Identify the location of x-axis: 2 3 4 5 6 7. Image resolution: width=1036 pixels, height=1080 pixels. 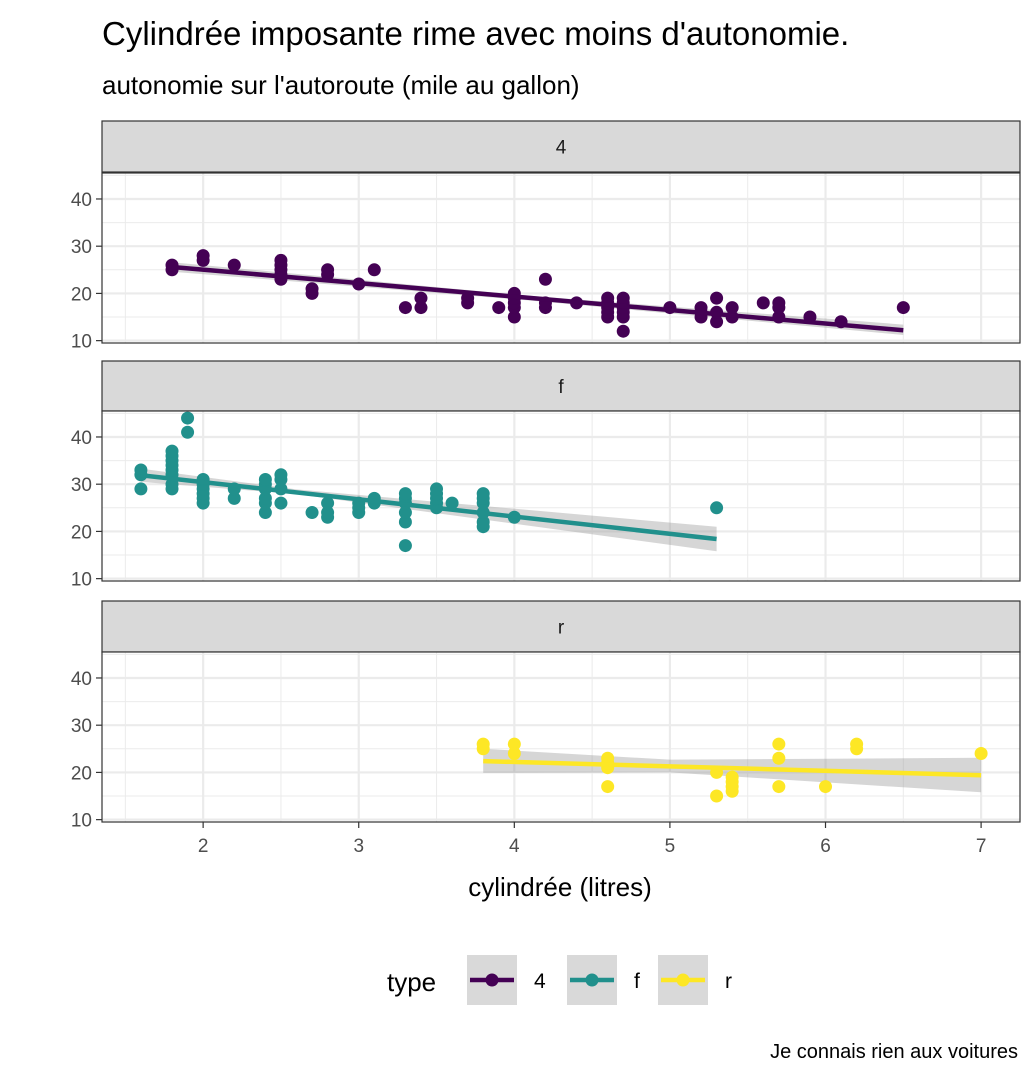
(592, 839).